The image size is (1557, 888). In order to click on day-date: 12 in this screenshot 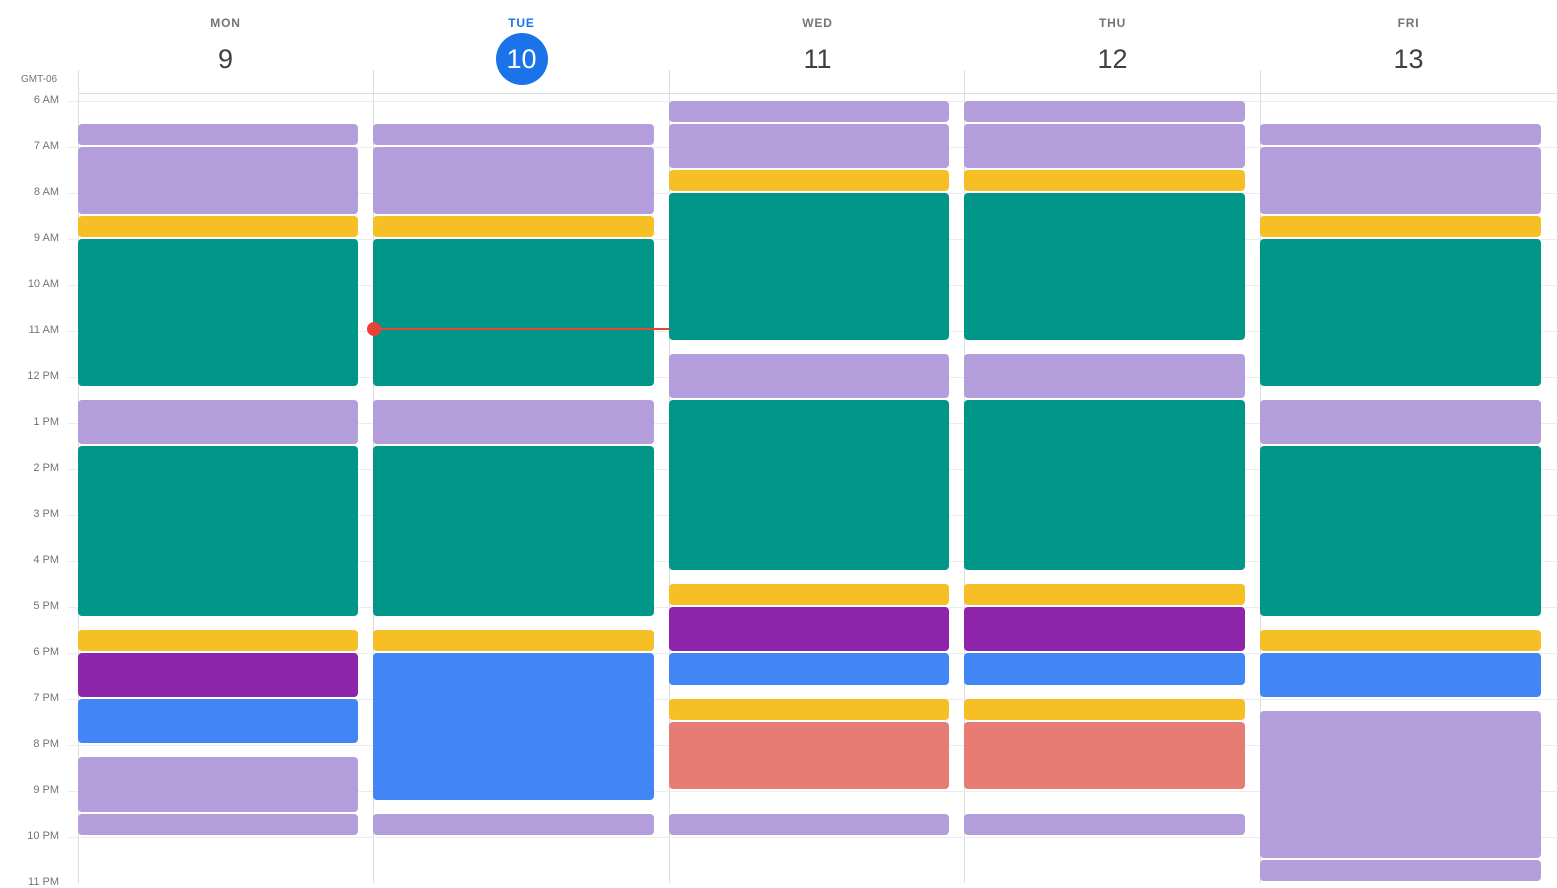, I will do `click(1112, 59)`.